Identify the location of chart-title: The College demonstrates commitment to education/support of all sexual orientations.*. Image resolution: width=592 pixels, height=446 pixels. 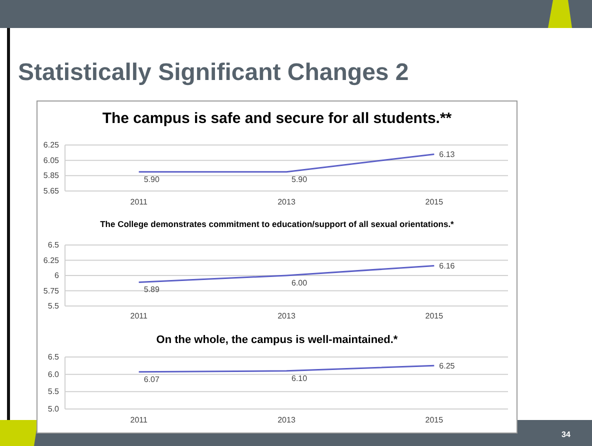
(277, 224).